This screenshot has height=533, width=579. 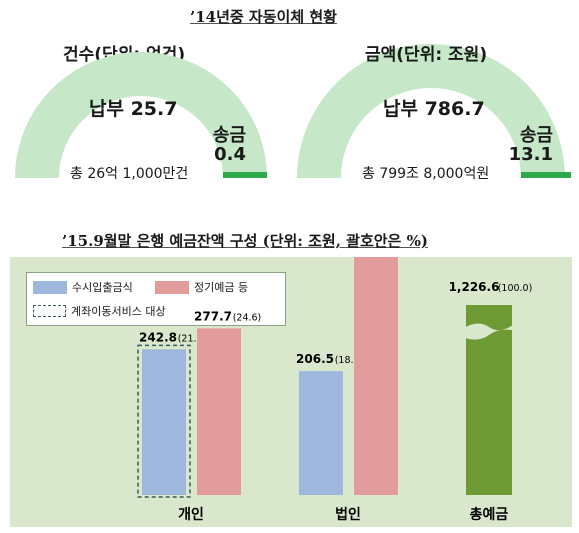 I want to click on highlight-box, so click(x=164, y=421).